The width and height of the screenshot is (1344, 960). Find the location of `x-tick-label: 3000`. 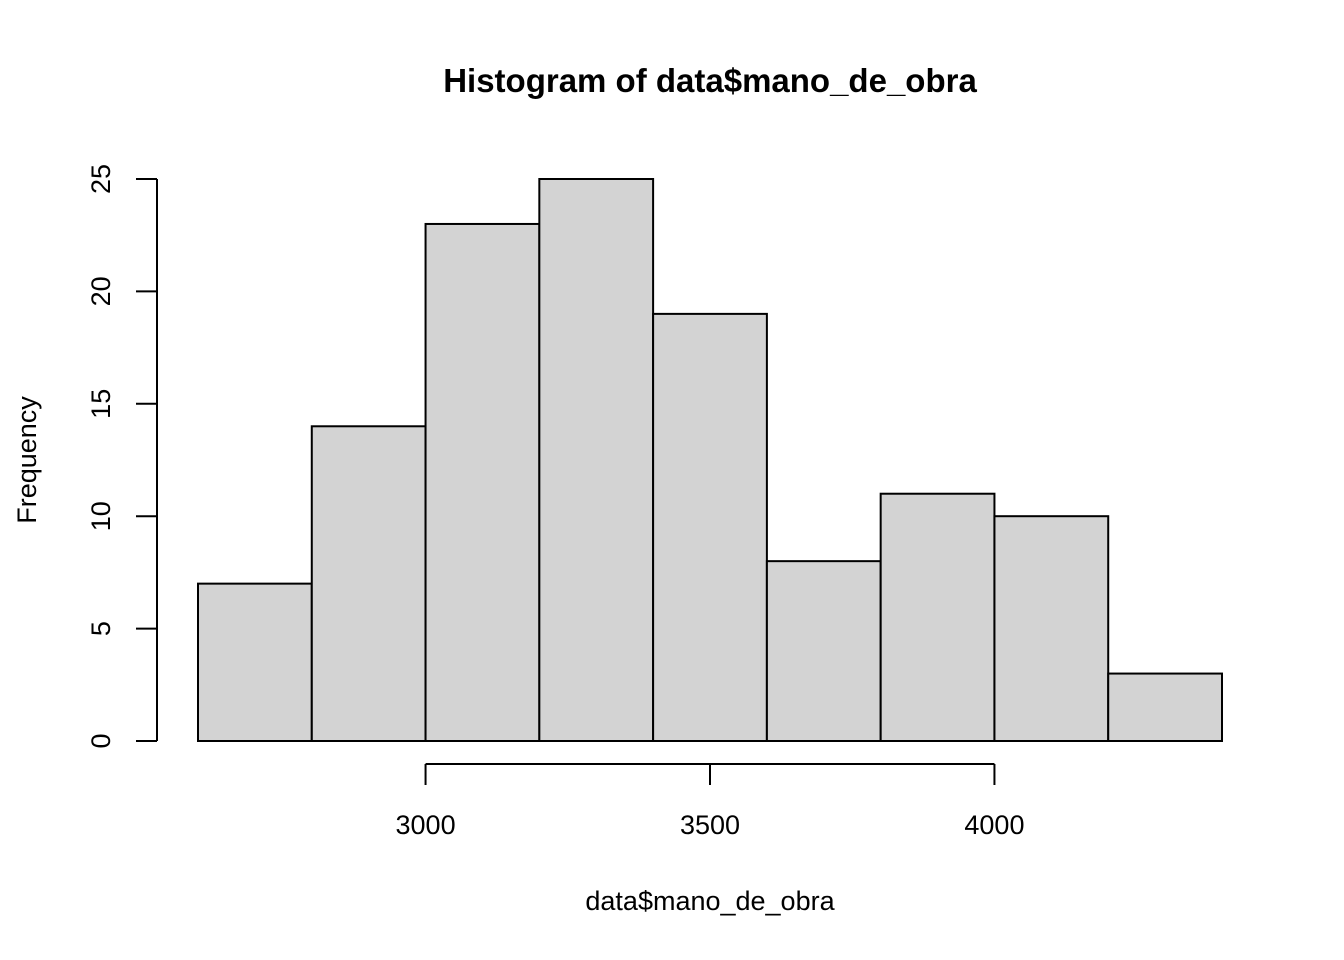

x-tick-label: 3000 is located at coordinates (426, 825).